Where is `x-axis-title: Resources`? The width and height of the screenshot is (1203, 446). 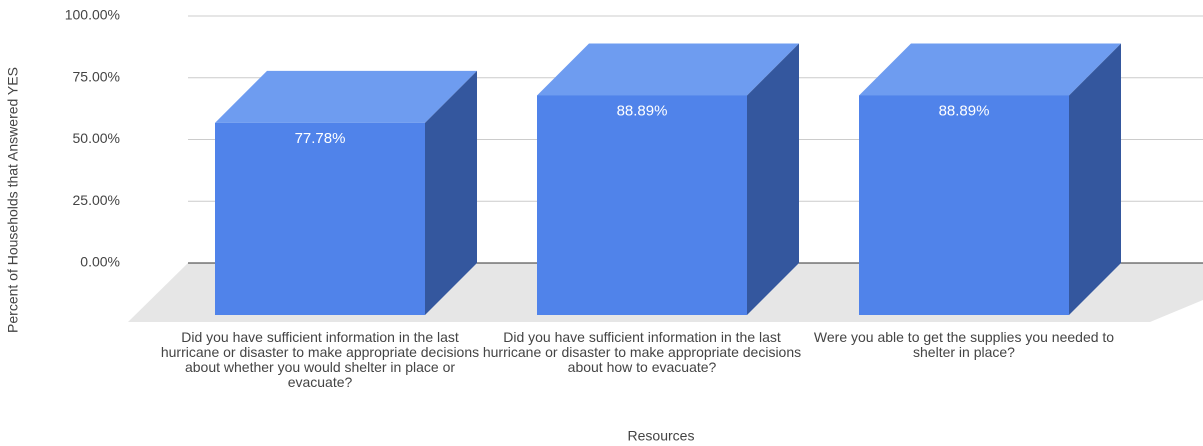 x-axis-title: Resources is located at coordinates (661, 436).